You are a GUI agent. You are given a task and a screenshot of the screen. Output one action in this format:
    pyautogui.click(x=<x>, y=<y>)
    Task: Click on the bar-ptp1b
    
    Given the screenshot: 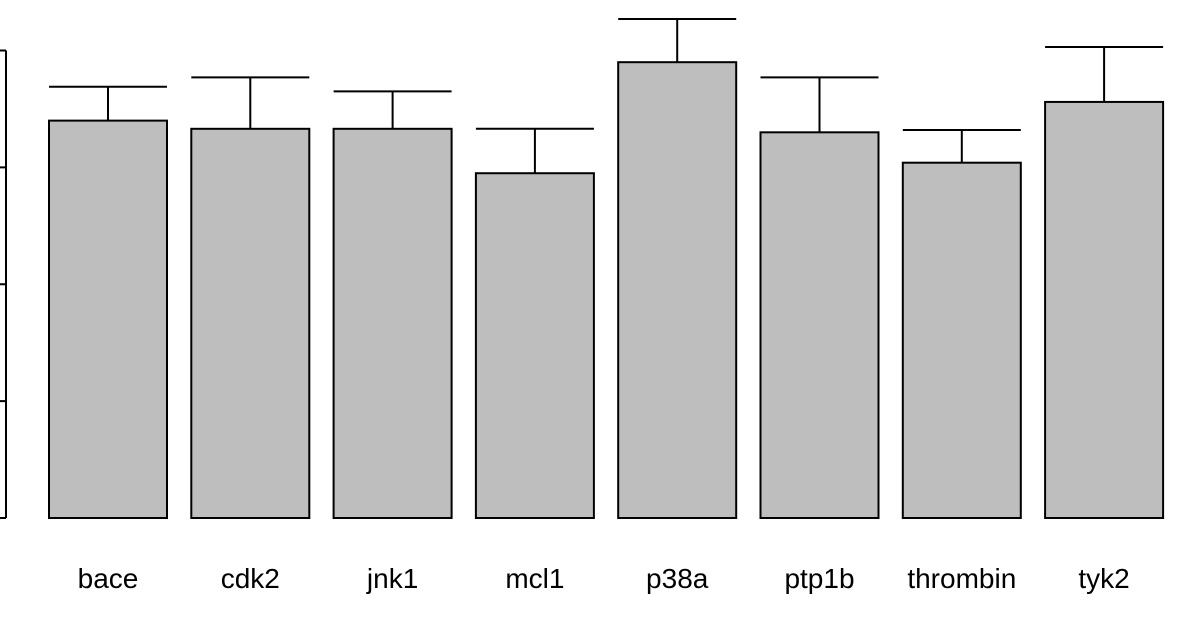 What is the action you would take?
    pyautogui.click(x=819, y=325)
    